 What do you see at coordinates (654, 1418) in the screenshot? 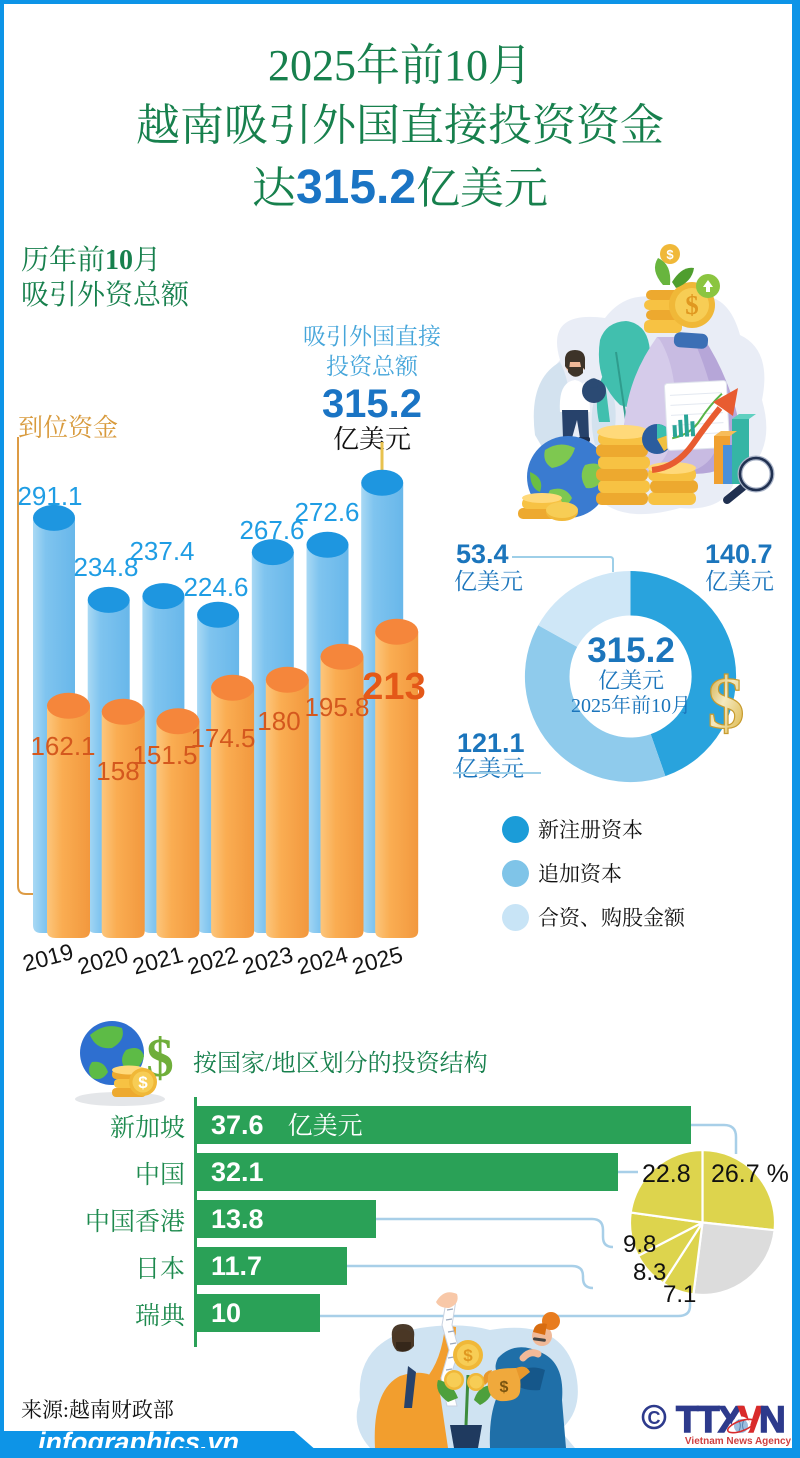
I see `svg-text: C` at bounding box center [654, 1418].